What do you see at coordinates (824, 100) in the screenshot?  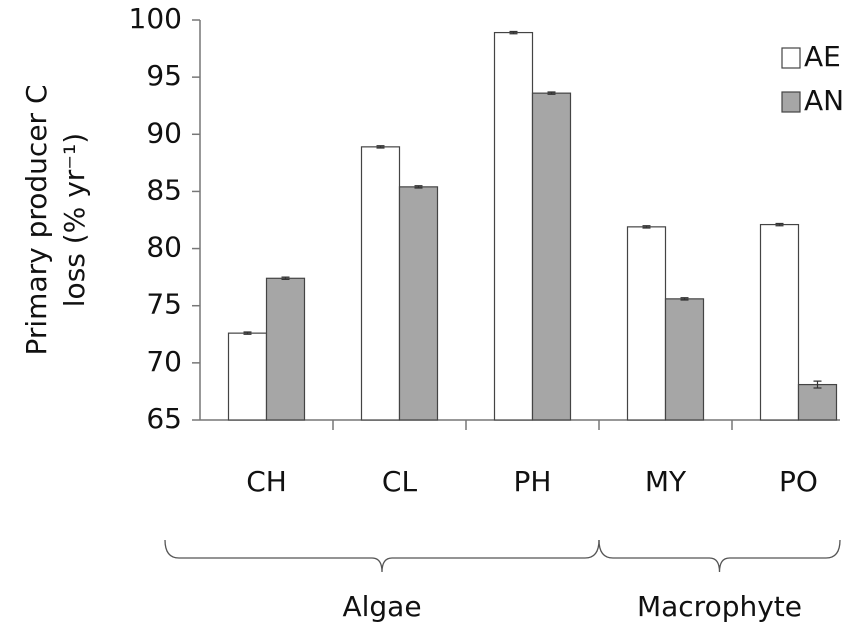 I see `legend-label: AN` at bounding box center [824, 100].